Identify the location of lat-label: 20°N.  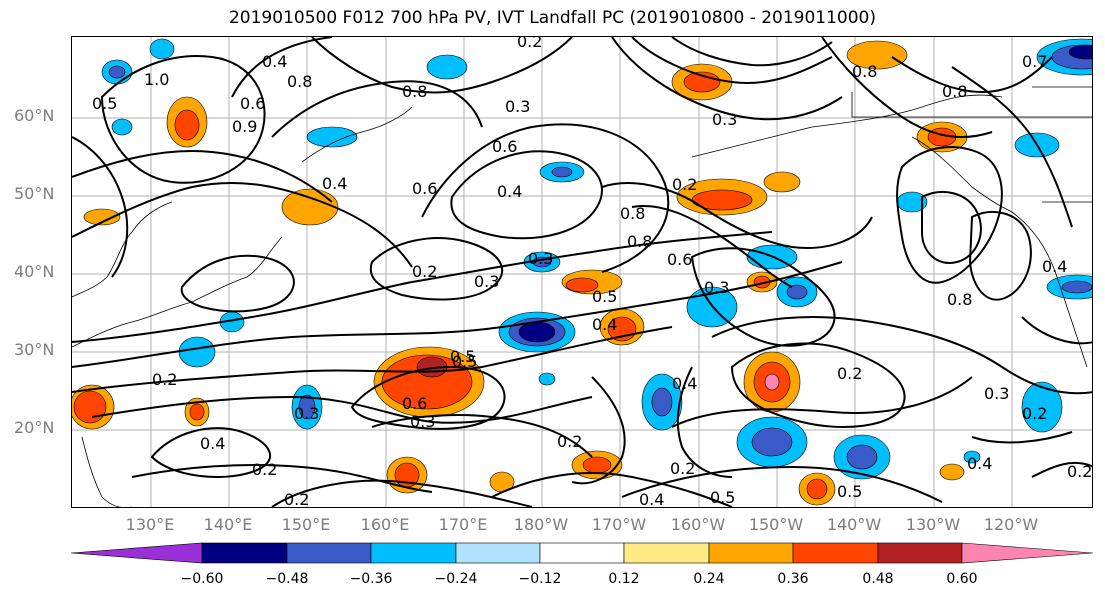
(34, 427).